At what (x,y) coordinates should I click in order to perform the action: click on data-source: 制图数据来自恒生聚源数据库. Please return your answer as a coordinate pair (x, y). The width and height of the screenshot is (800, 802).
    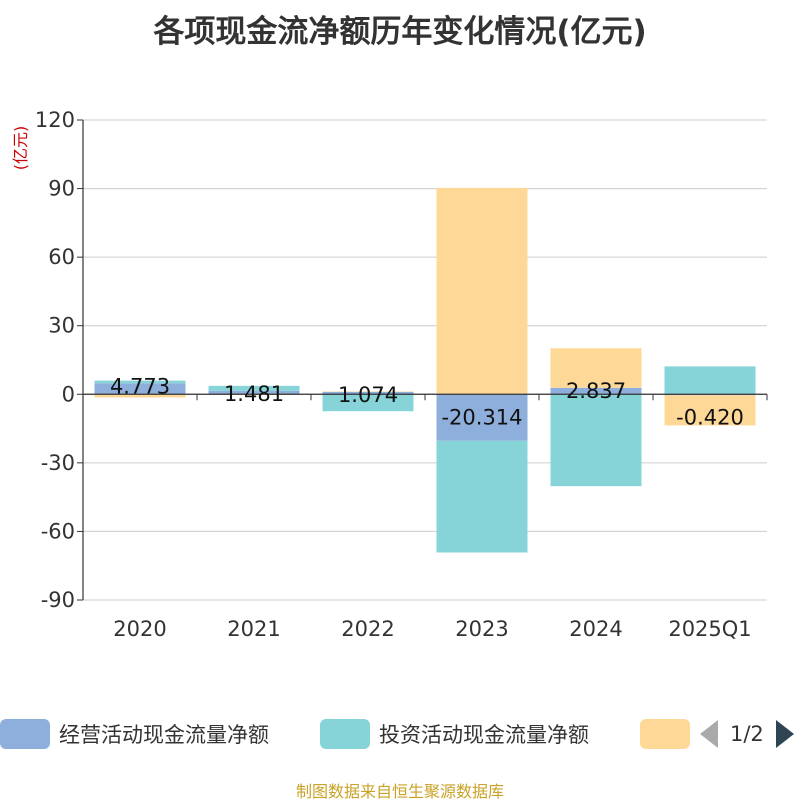
    Looking at the image, I should click on (400, 790).